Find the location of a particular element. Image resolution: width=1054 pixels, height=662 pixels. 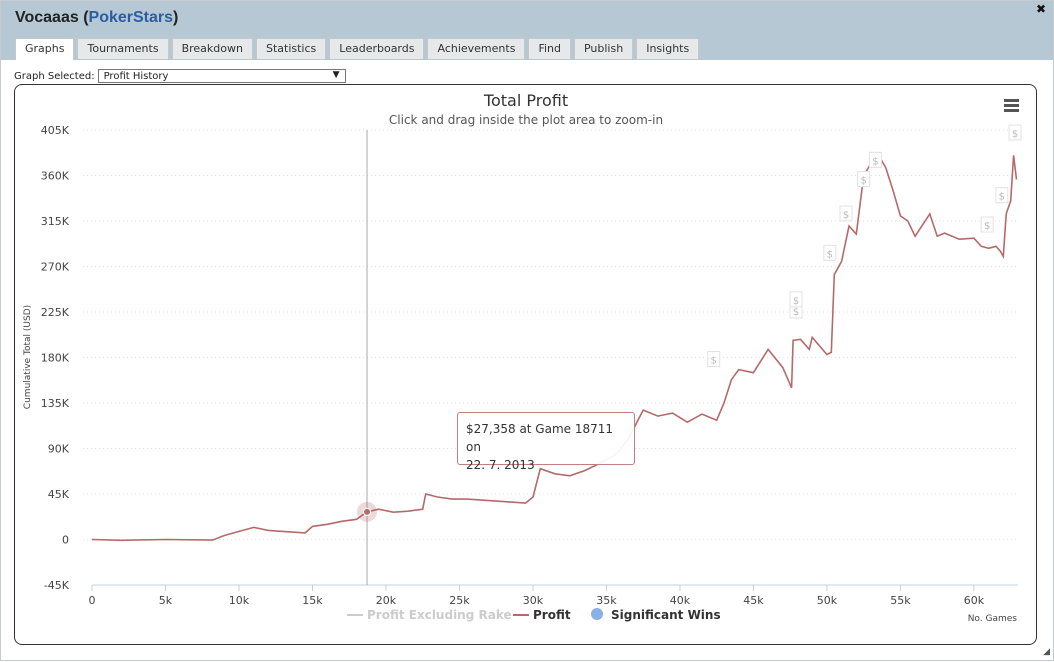

player-name: Vocaaas is located at coordinates (47, 17).